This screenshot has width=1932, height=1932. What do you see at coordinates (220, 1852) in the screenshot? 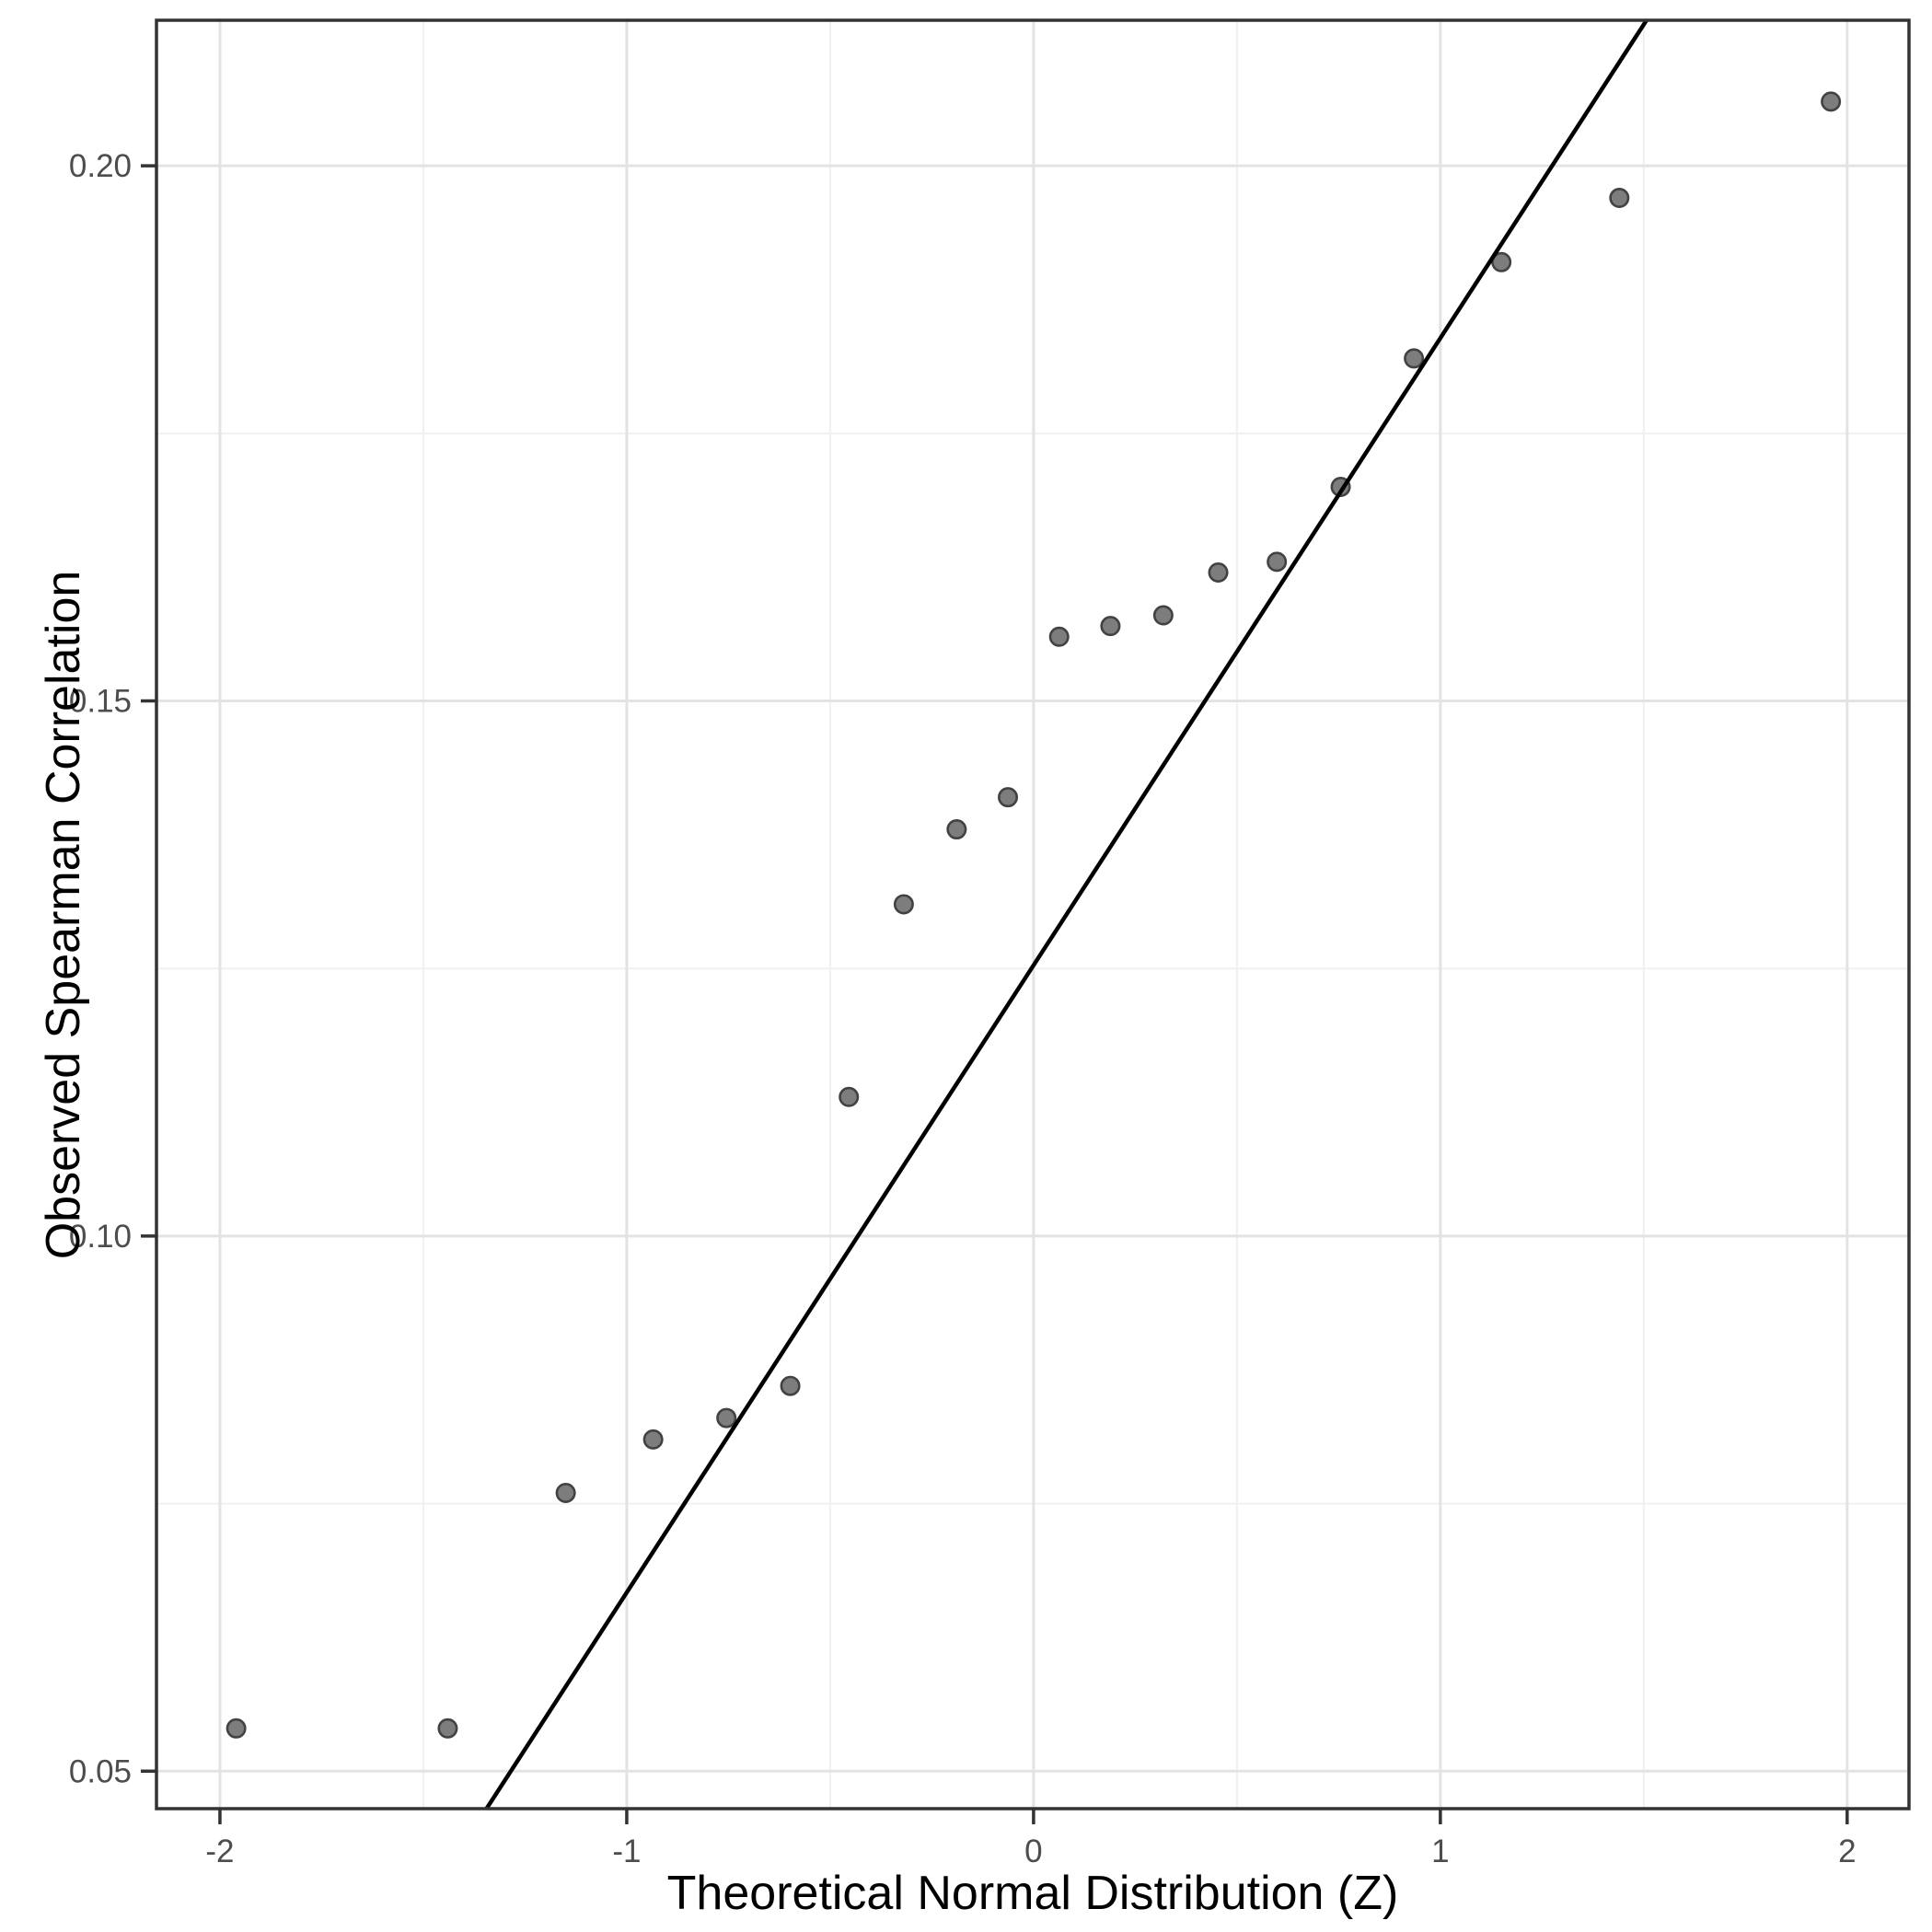
I see `x-tick-label: -2` at bounding box center [220, 1852].